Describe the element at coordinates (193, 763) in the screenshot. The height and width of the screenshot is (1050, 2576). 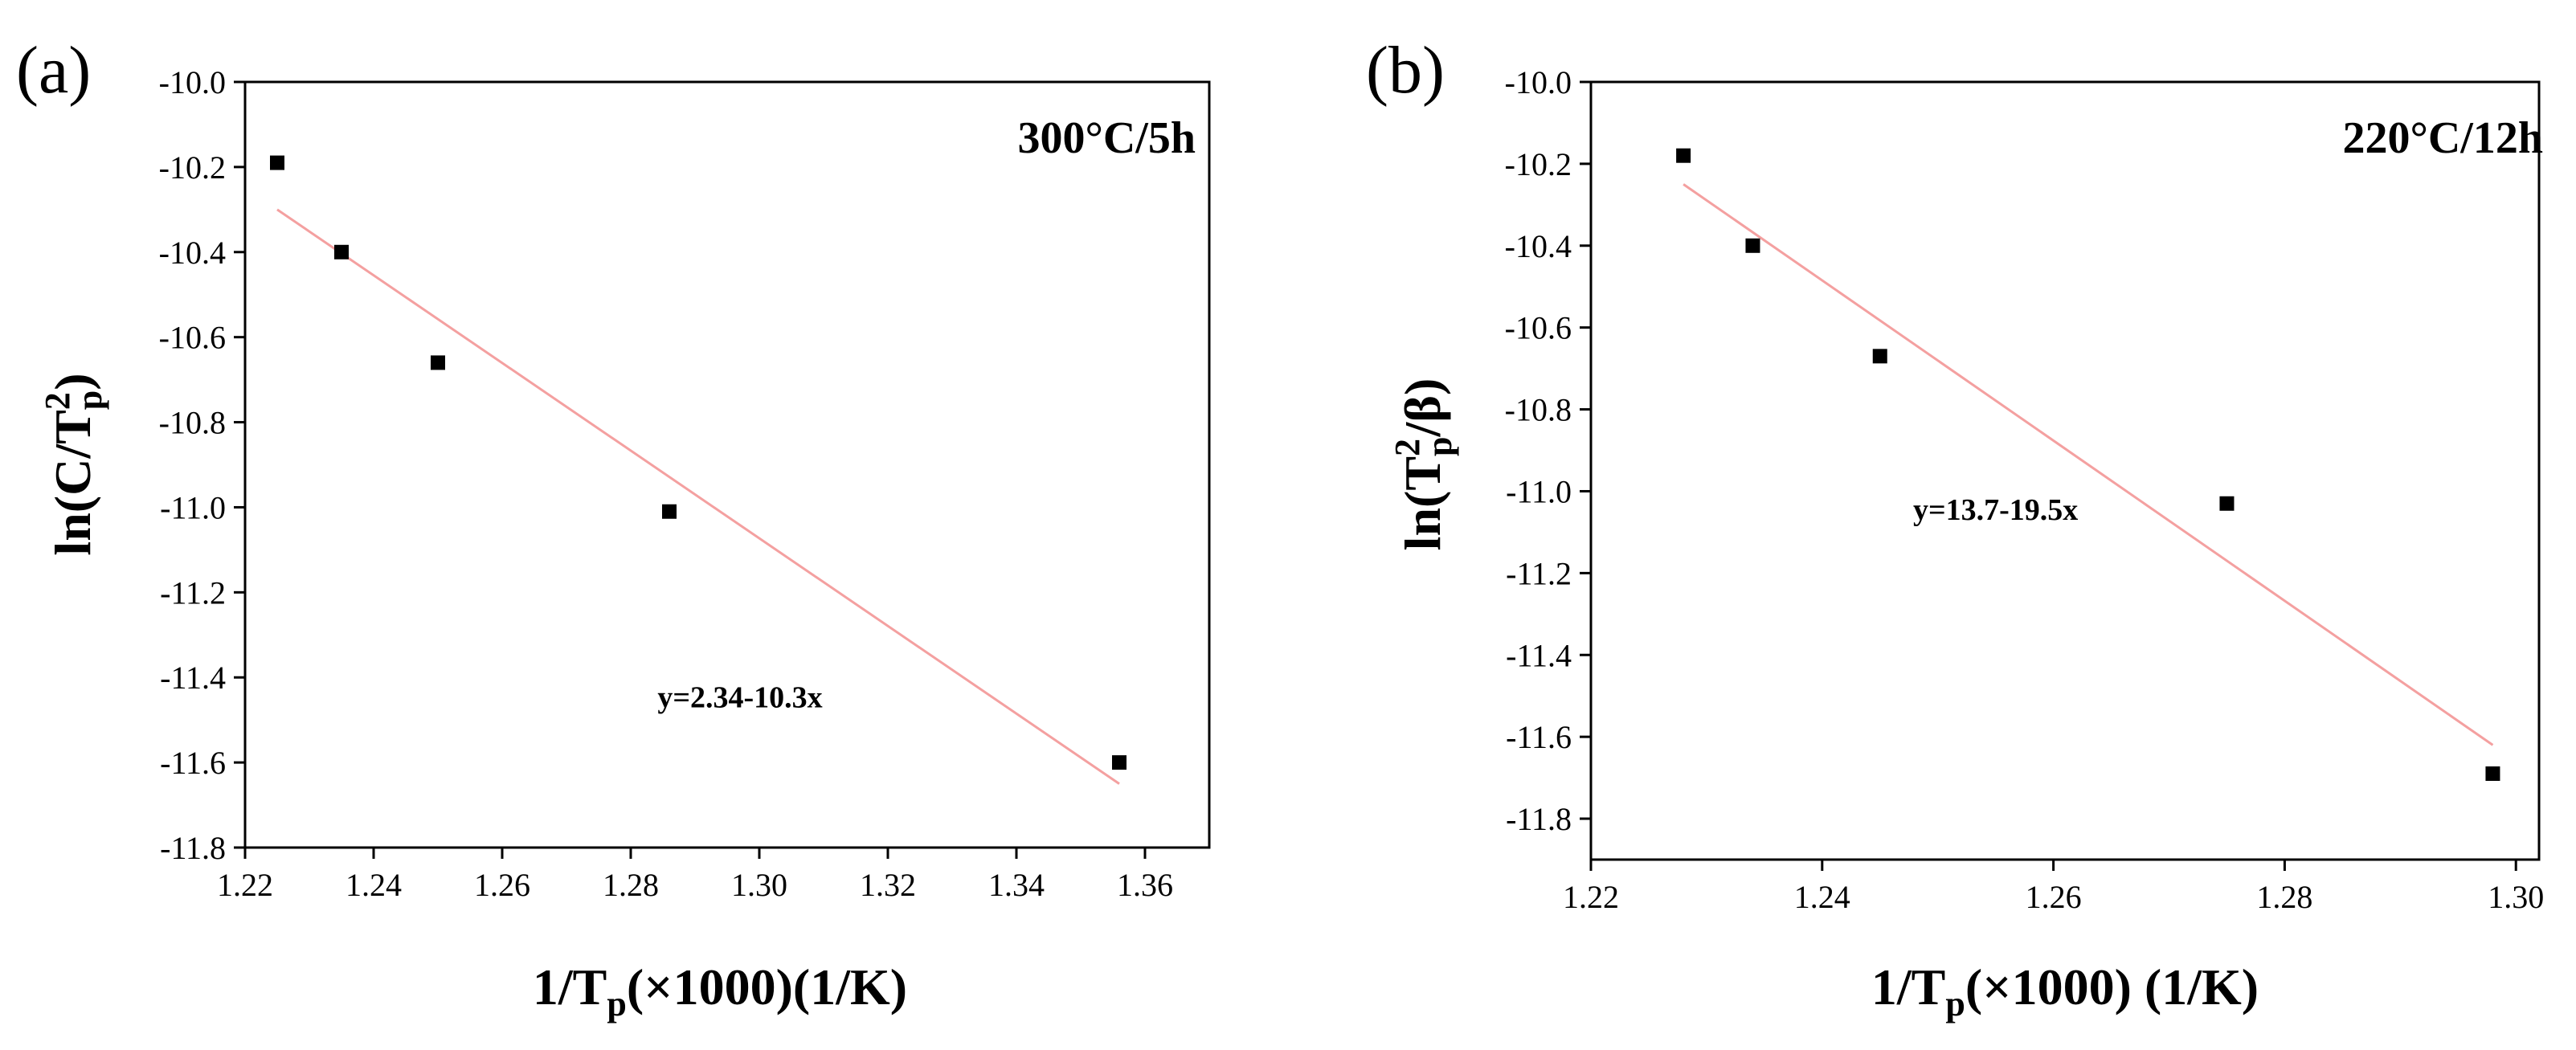
I see `panel-a-y-tick-label: -11.6` at that location.